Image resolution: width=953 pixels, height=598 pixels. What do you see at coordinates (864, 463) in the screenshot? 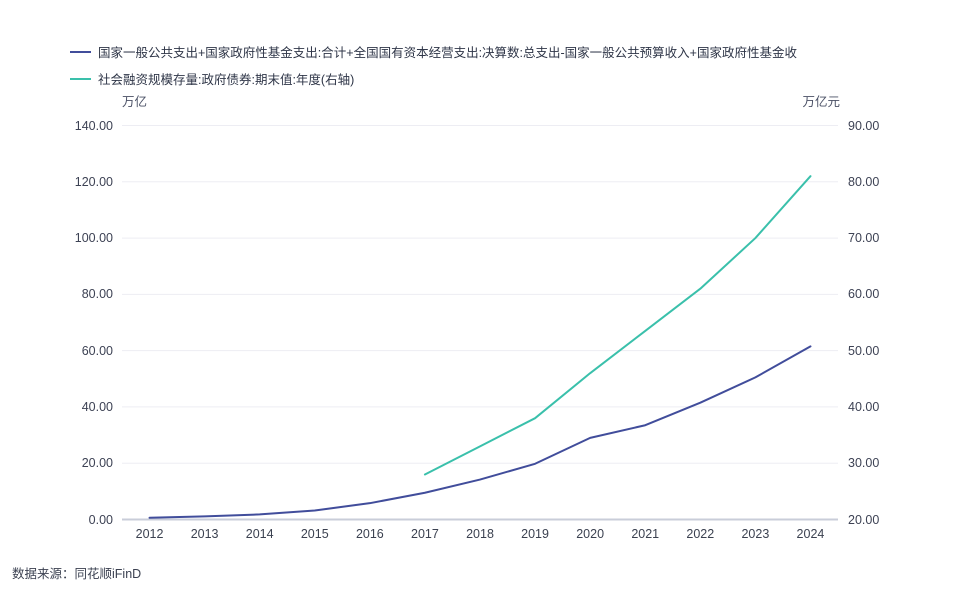
I see `axis-tick-label: 30.00` at bounding box center [864, 463].